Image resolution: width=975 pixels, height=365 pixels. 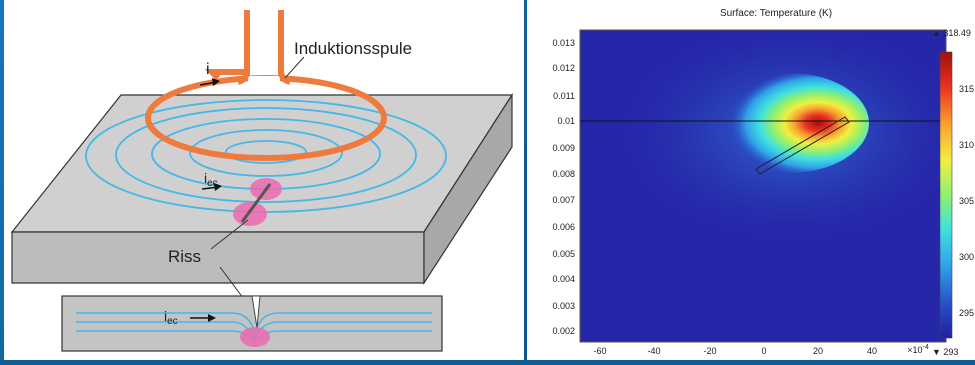 I want to click on y-tick-label: 0.003, so click(x=563, y=306).